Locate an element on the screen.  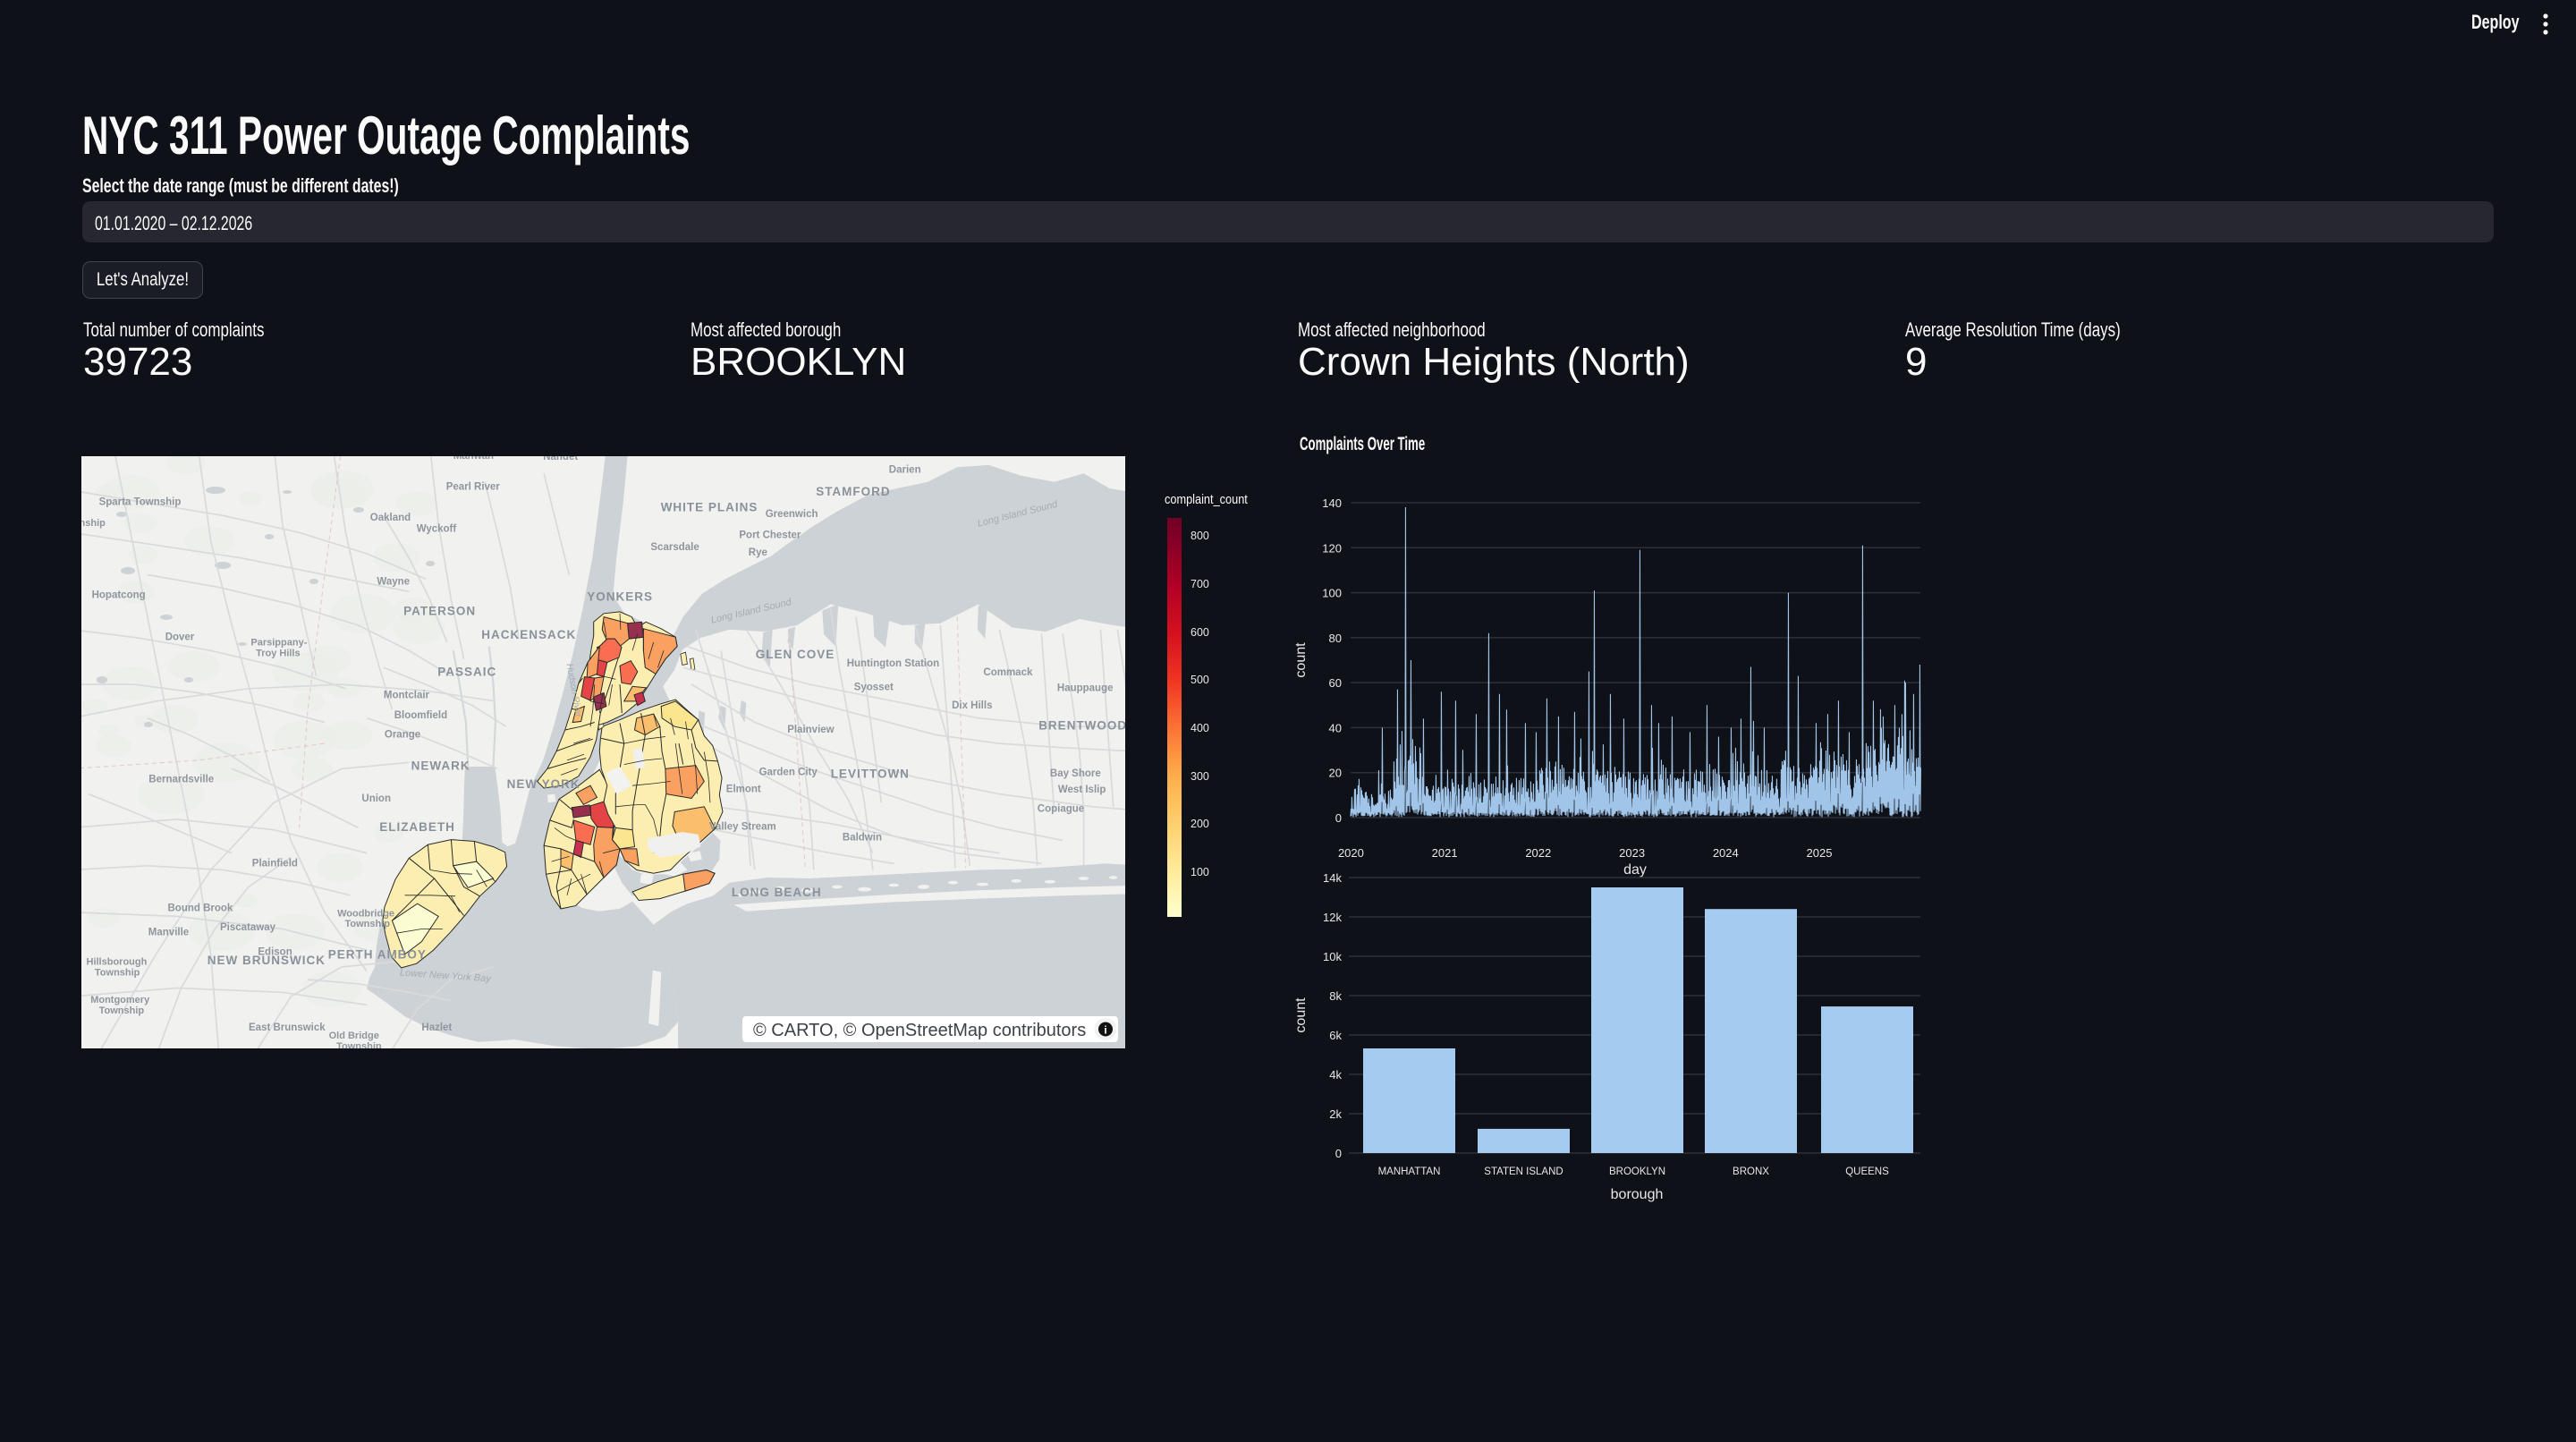
svg-text: STAMFORD is located at coordinates (853, 491).